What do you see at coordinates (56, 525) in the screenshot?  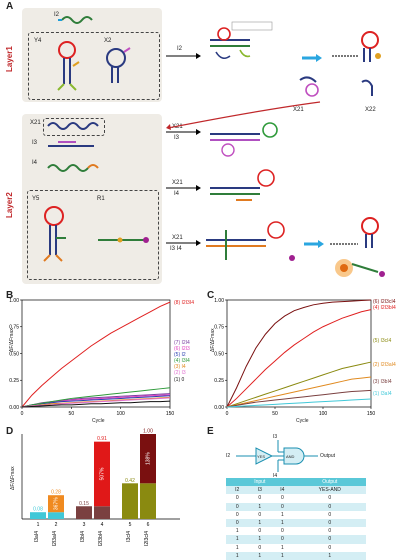 I see `bar-number-1: 2` at bounding box center [56, 525].